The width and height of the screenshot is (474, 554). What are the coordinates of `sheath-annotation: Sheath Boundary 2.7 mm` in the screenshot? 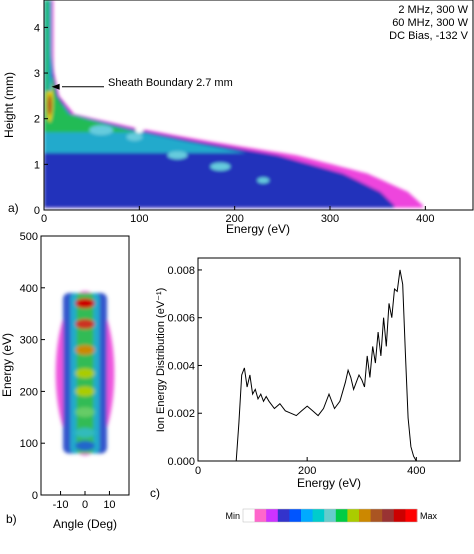 It's located at (170, 83).